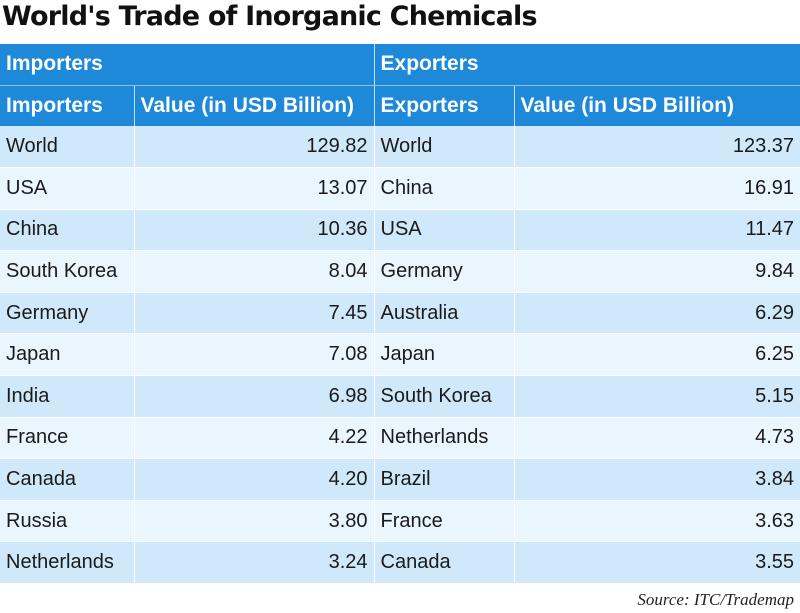 Image resolution: width=800 pixels, height=613 pixels. I want to click on importer-name-cell: USA, so click(67, 188).